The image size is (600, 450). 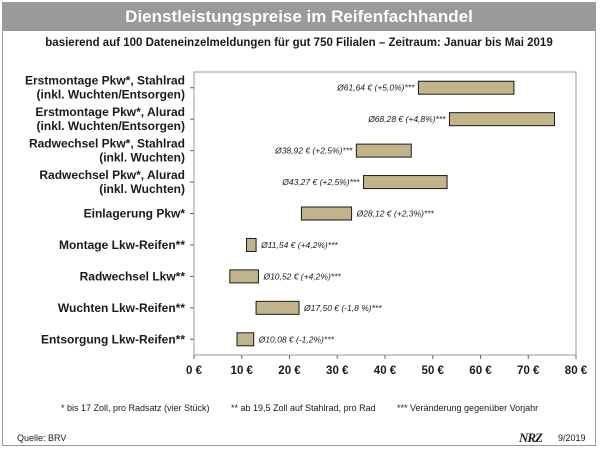 What do you see at coordinates (406, 119) in the screenshot?
I see `data-label: Ø68,28 € (+4,8%)***` at bounding box center [406, 119].